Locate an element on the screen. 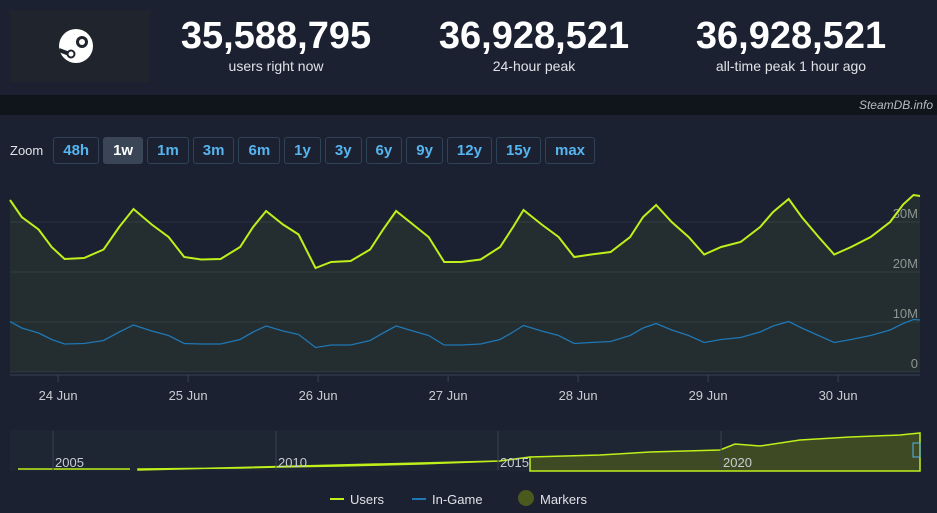  stat-label: 24-hour peak is located at coordinates (534, 66).